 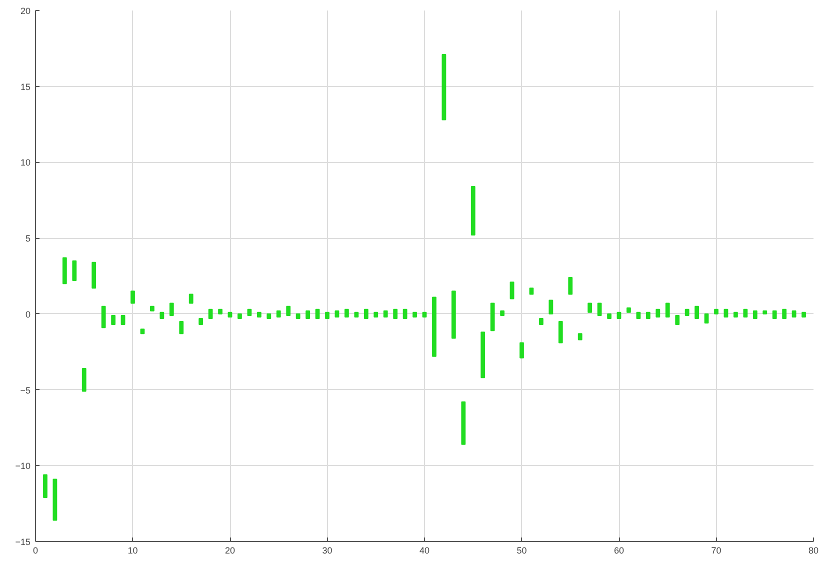 What do you see at coordinates (28, 239) in the screenshot?
I see `y-tick-label: 5` at bounding box center [28, 239].